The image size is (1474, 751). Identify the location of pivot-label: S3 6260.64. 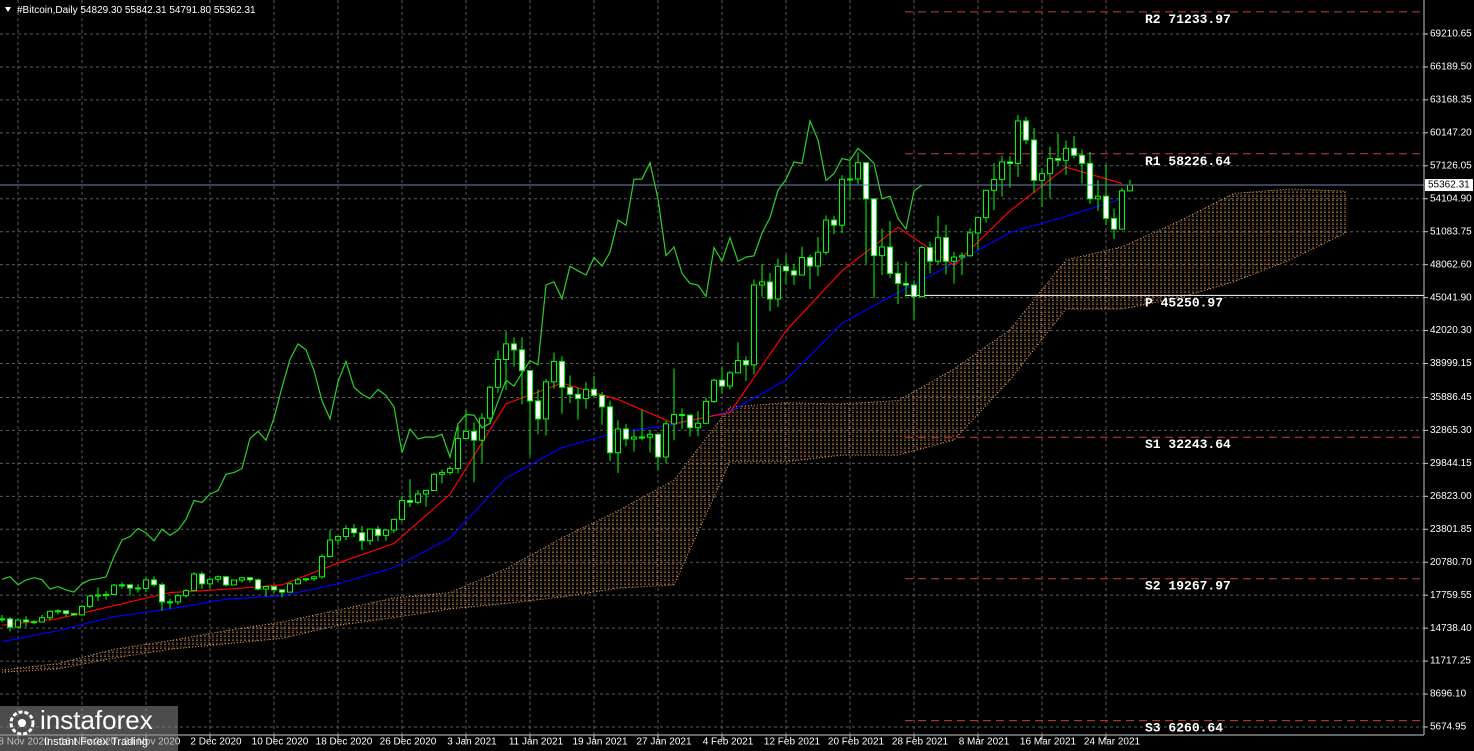
(1184, 727).